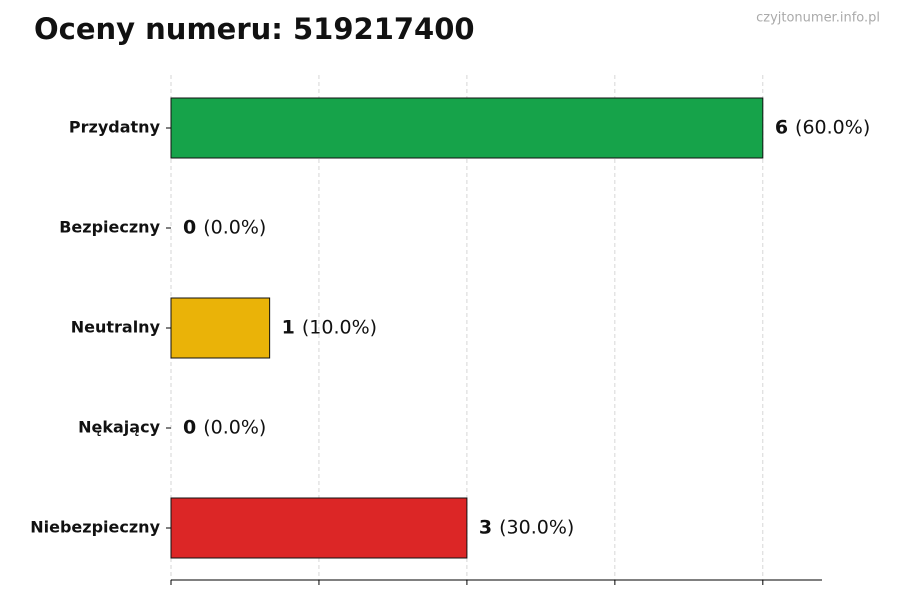  Describe the element at coordinates (116, 327) in the screenshot. I see `y-tick-label: Neutralny` at that location.